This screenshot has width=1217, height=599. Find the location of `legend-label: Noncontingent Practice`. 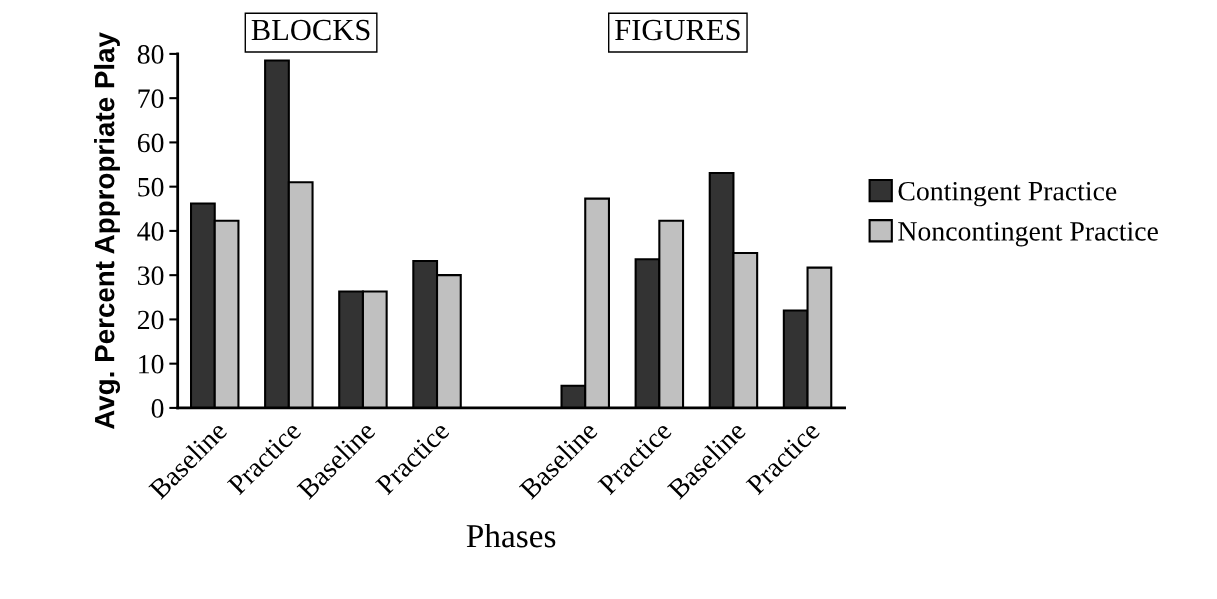

legend-label: Noncontingent Practice is located at coordinates (1028, 234).